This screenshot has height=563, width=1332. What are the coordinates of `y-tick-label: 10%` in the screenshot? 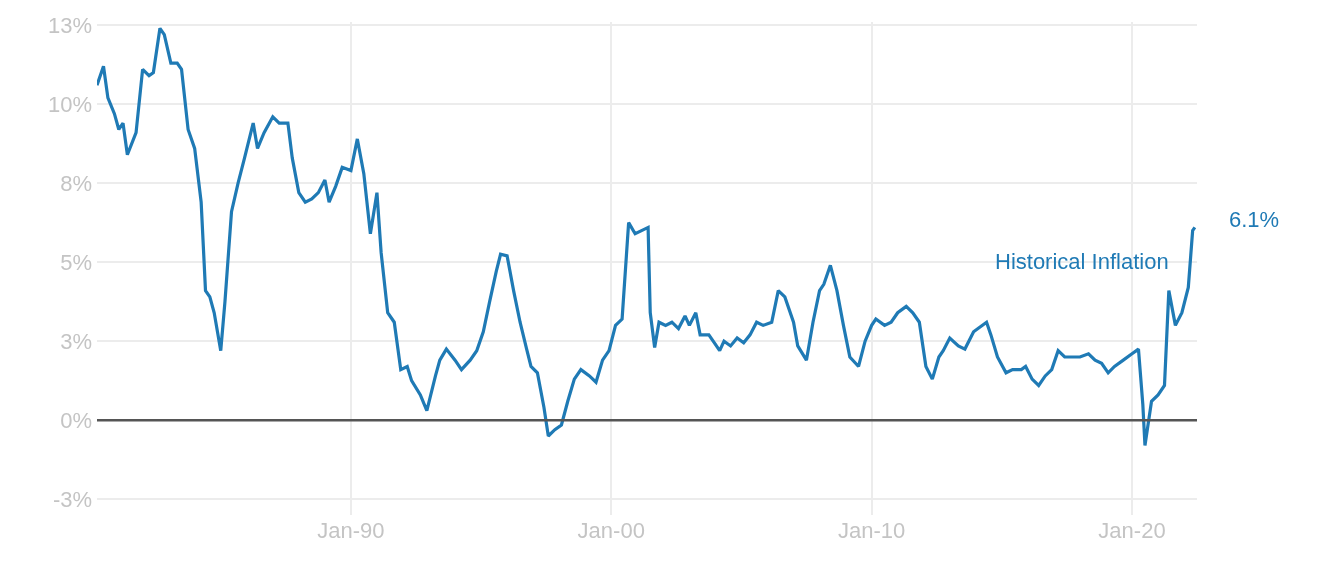 It's located at (69, 104).